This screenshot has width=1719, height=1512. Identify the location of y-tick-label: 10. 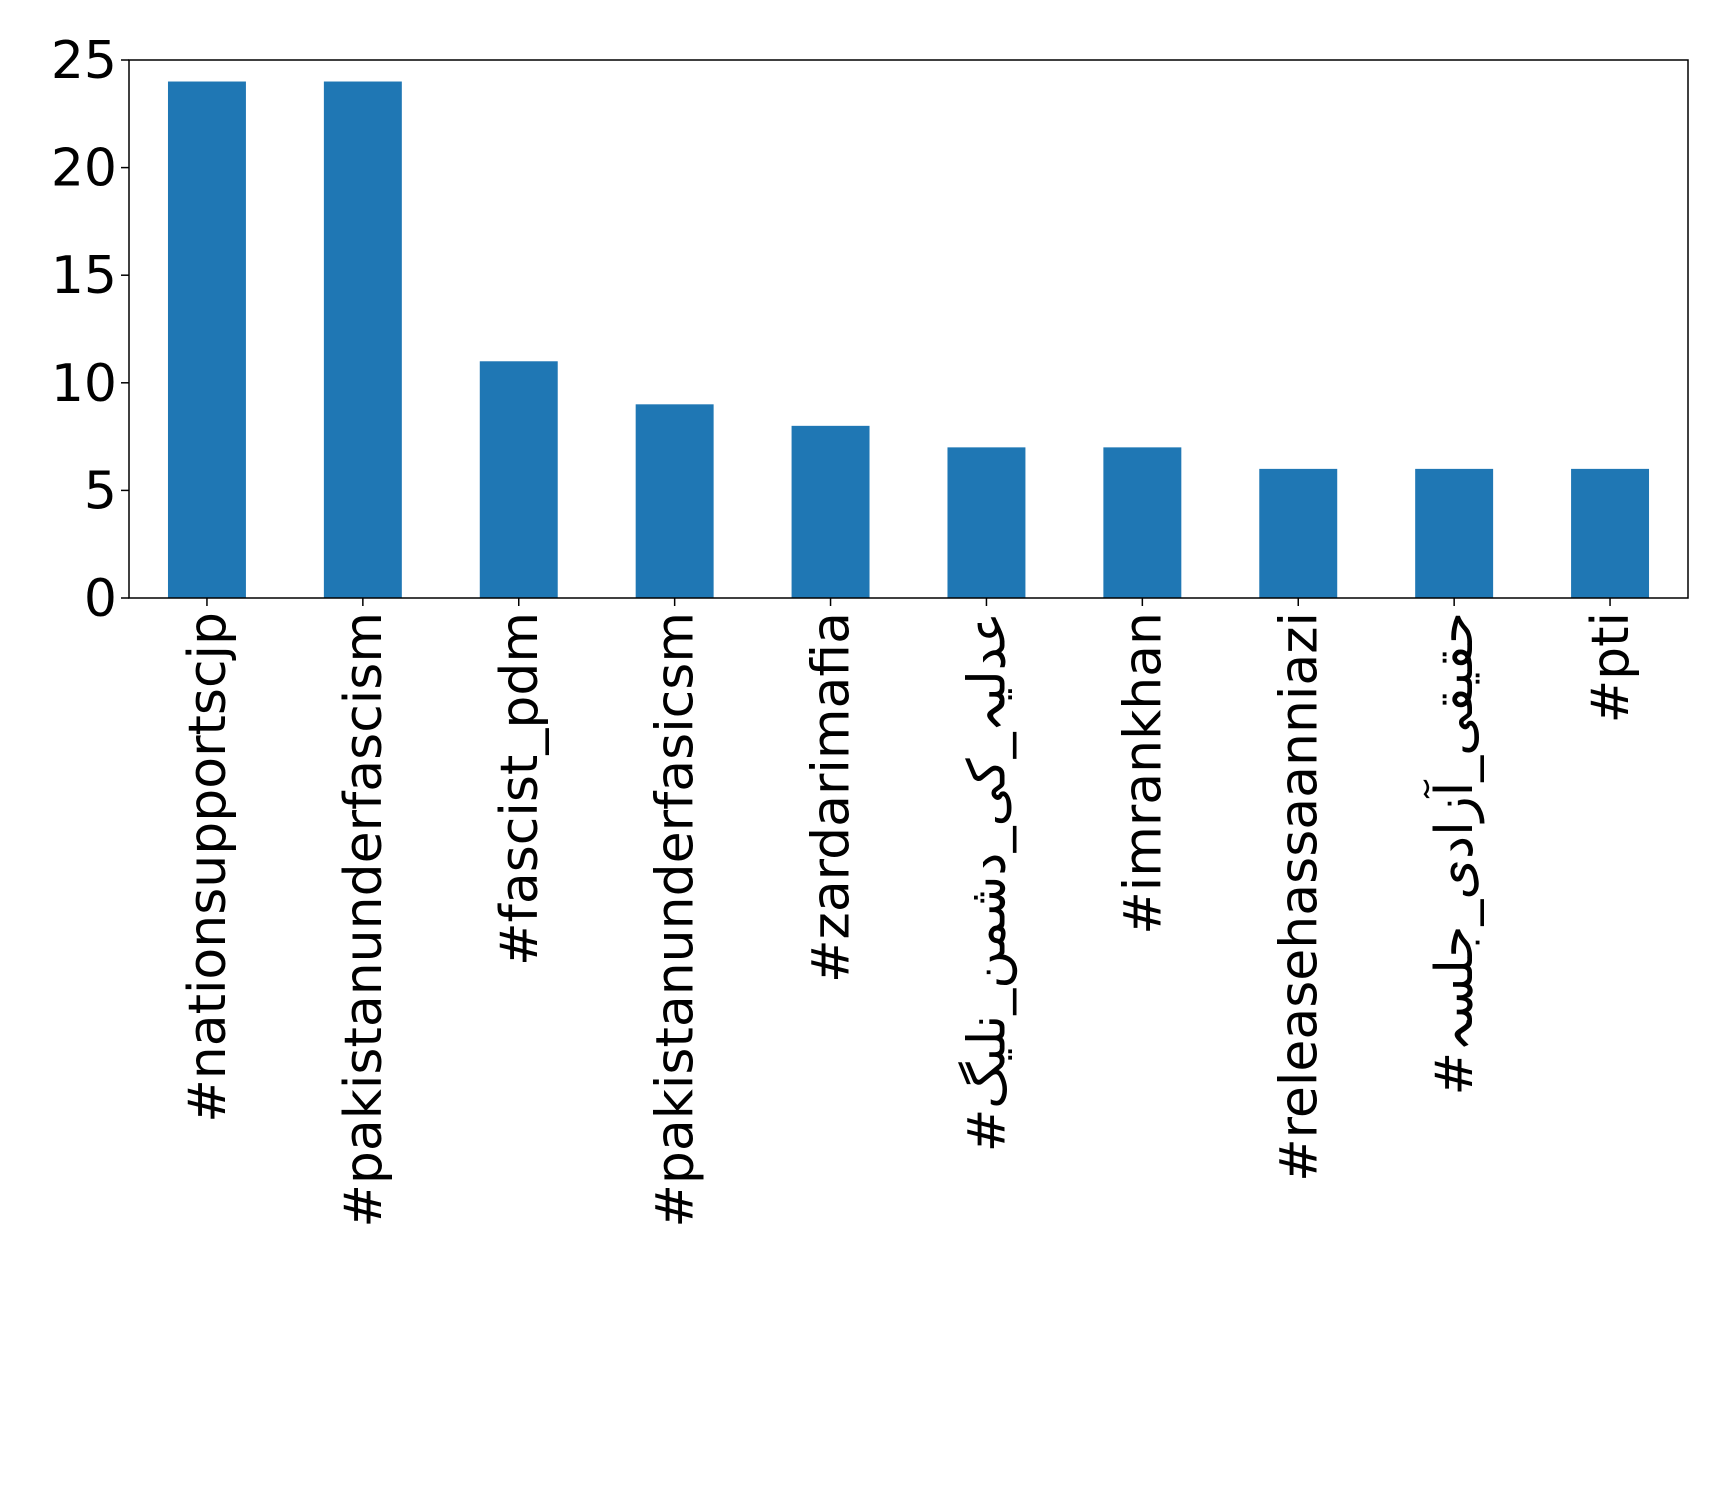
(84, 384).